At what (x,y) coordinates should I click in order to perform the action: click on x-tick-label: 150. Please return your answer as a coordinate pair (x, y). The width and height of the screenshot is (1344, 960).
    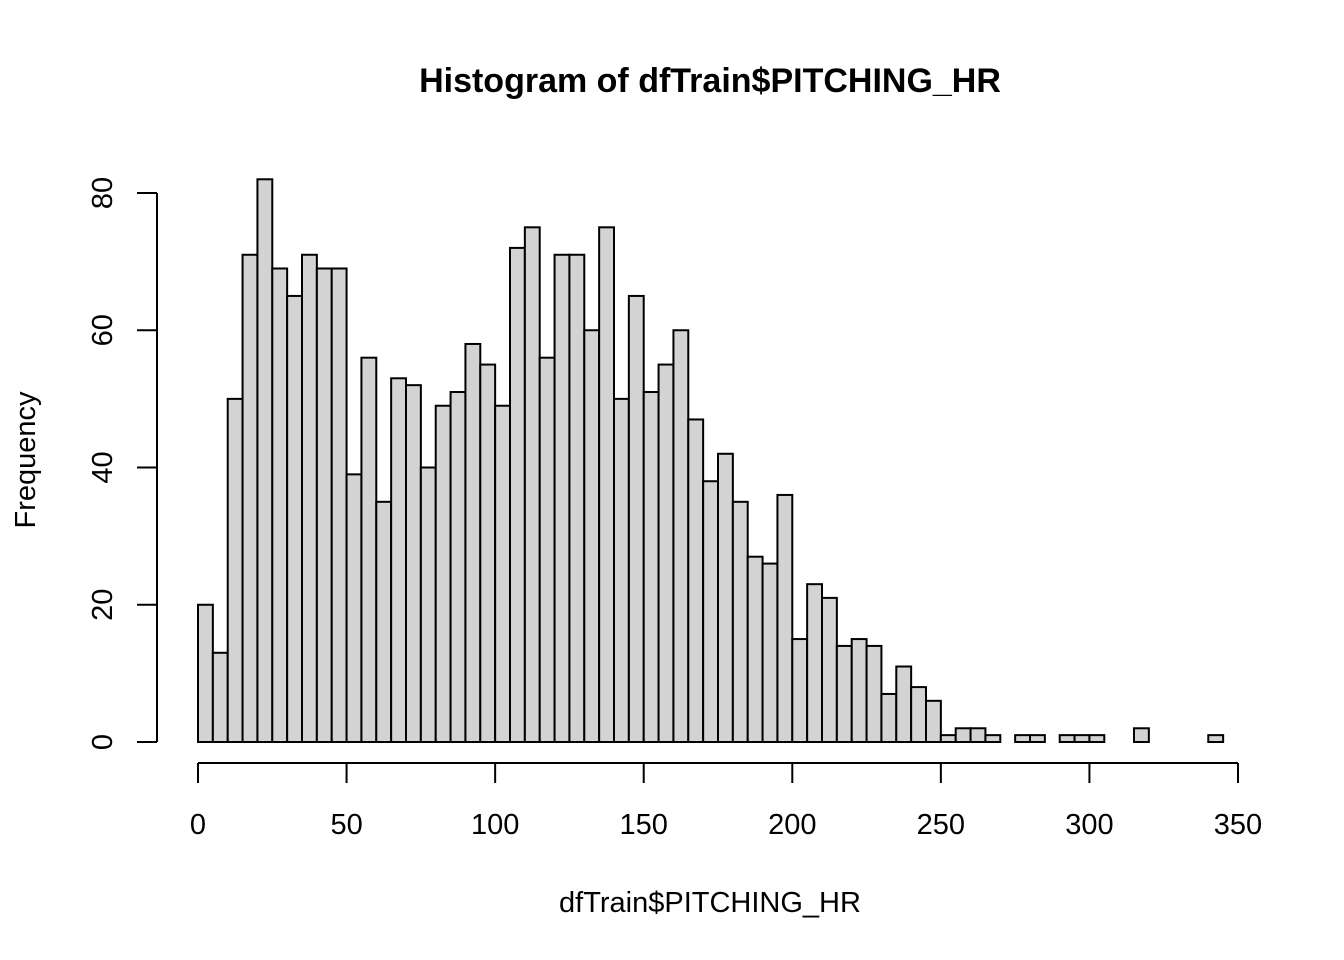
    Looking at the image, I should click on (644, 825).